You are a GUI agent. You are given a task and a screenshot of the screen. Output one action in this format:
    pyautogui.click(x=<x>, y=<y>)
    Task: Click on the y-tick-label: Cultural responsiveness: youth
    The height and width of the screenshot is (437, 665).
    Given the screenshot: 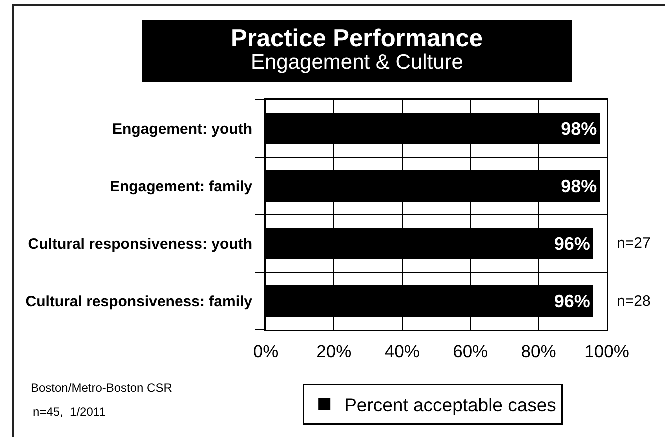 What is the action you would take?
    pyautogui.click(x=140, y=244)
    